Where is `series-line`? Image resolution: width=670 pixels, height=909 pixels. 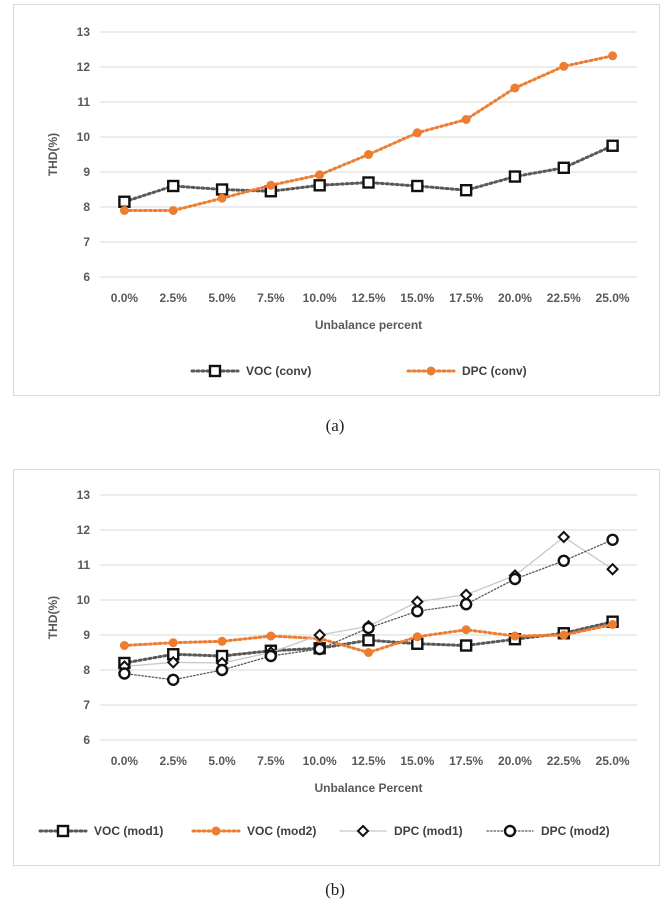 series-line is located at coordinates (368, 610).